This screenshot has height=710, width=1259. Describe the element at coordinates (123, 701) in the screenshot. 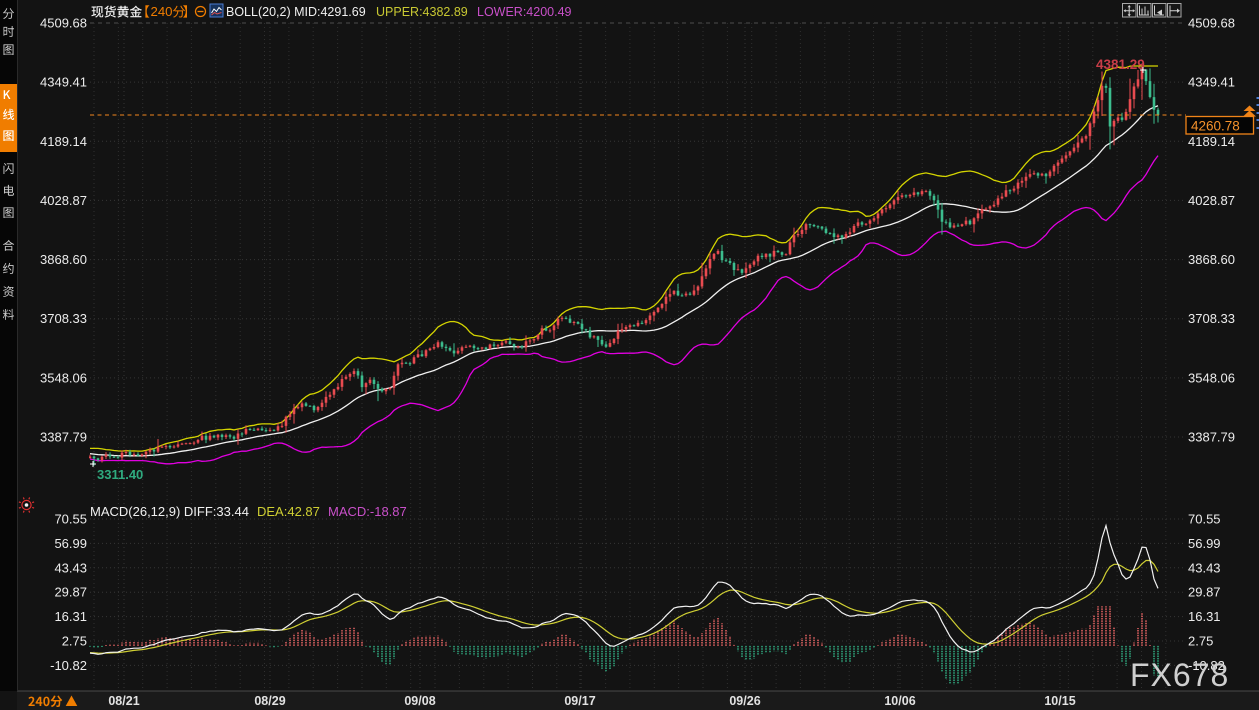

I see `svg-text: 08/21` at that location.